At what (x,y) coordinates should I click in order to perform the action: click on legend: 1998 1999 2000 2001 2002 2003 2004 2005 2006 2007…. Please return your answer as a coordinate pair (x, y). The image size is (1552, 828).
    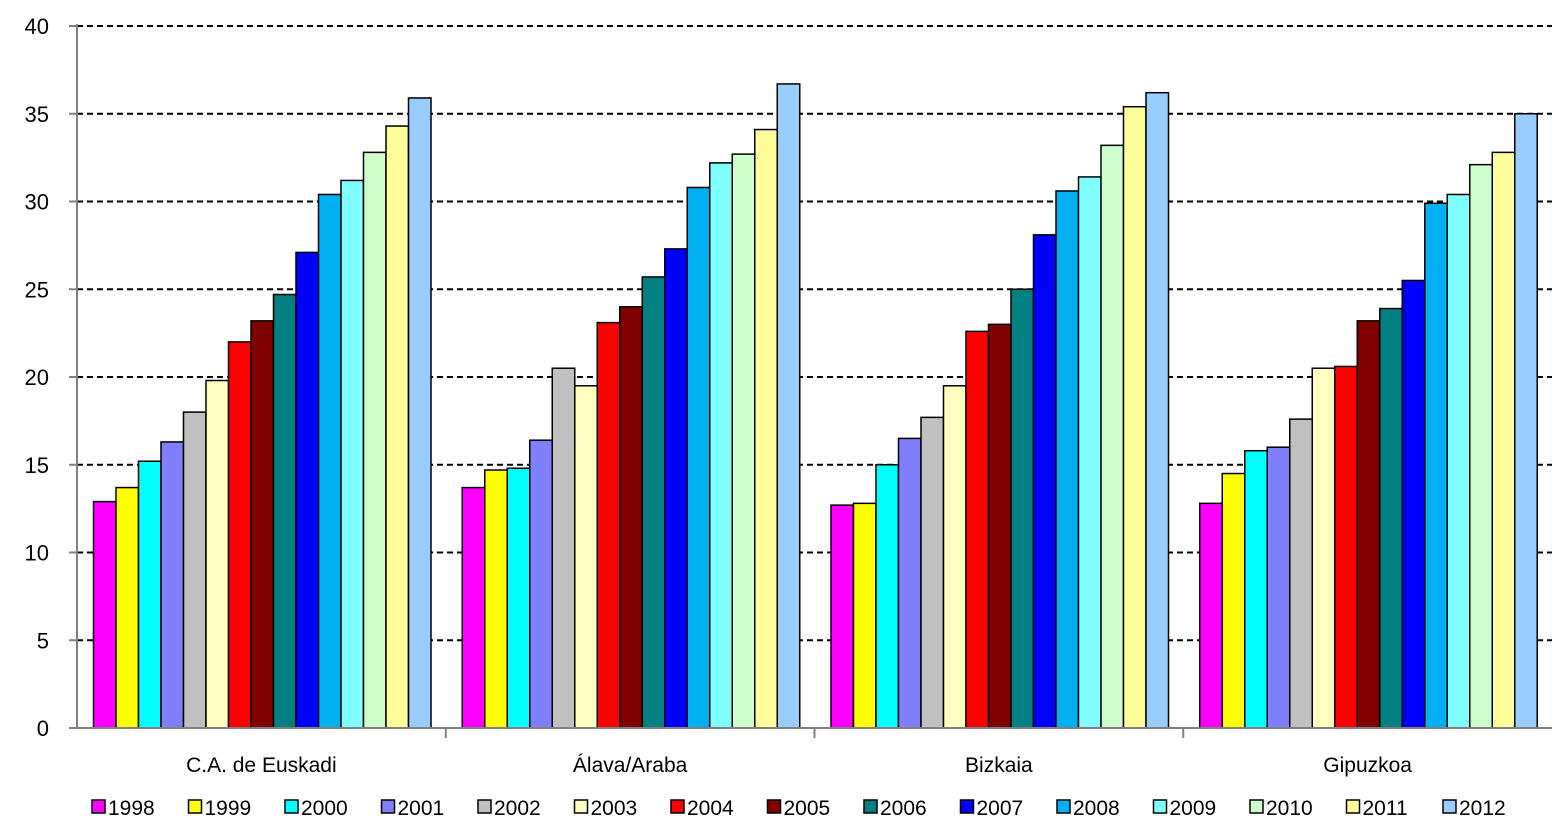
    Looking at the image, I should click on (798, 808).